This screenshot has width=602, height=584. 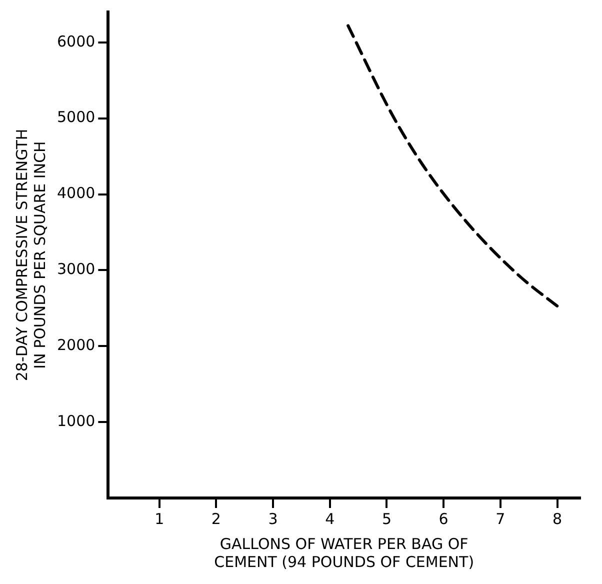 What do you see at coordinates (76, 421) in the screenshot?
I see `y-tick-label: 1000` at bounding box center [76, 421].